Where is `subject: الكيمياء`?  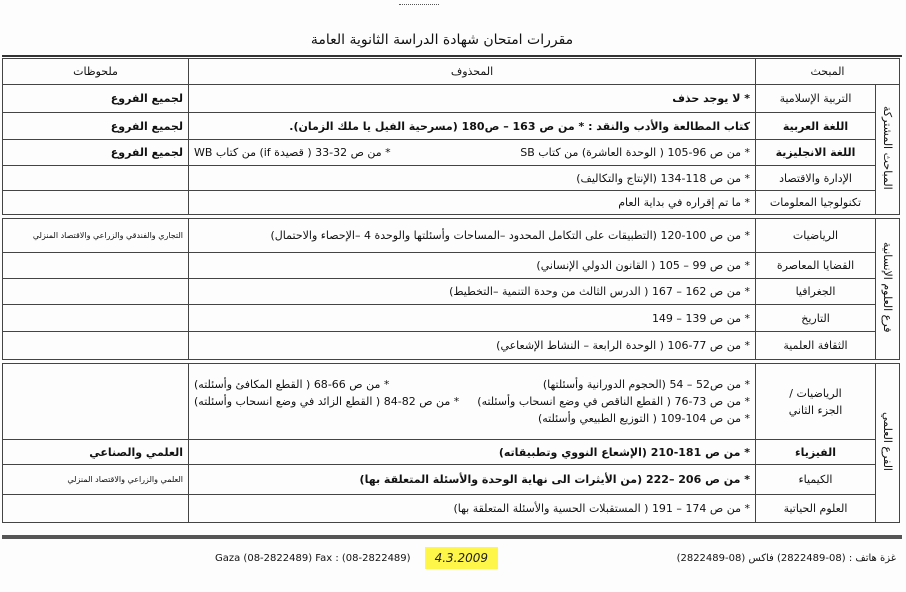
subject: الكيمياء is located at coordinates (815, 479).